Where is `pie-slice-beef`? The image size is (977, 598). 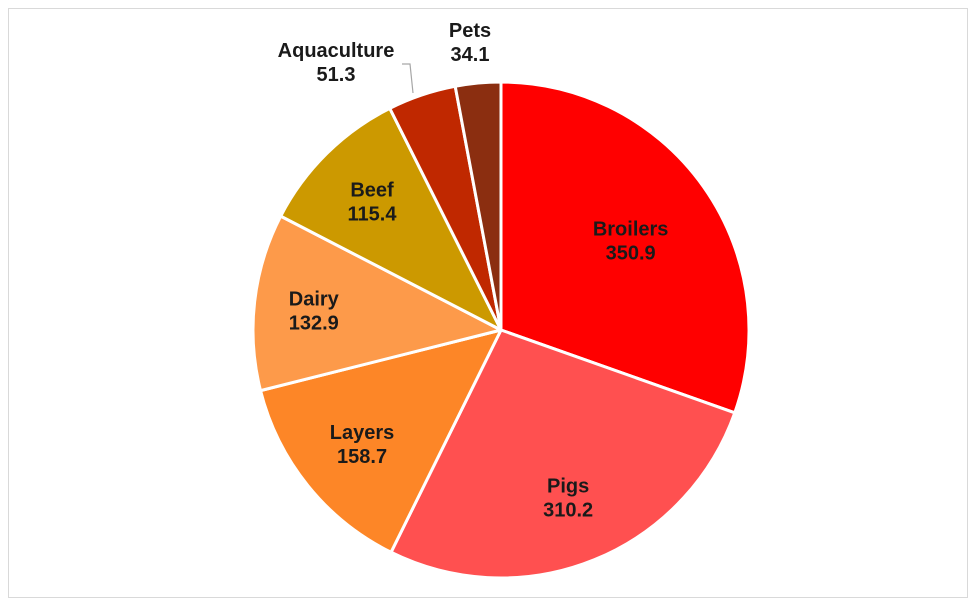
pie-slice-beef is located at coordinates (391, 219).